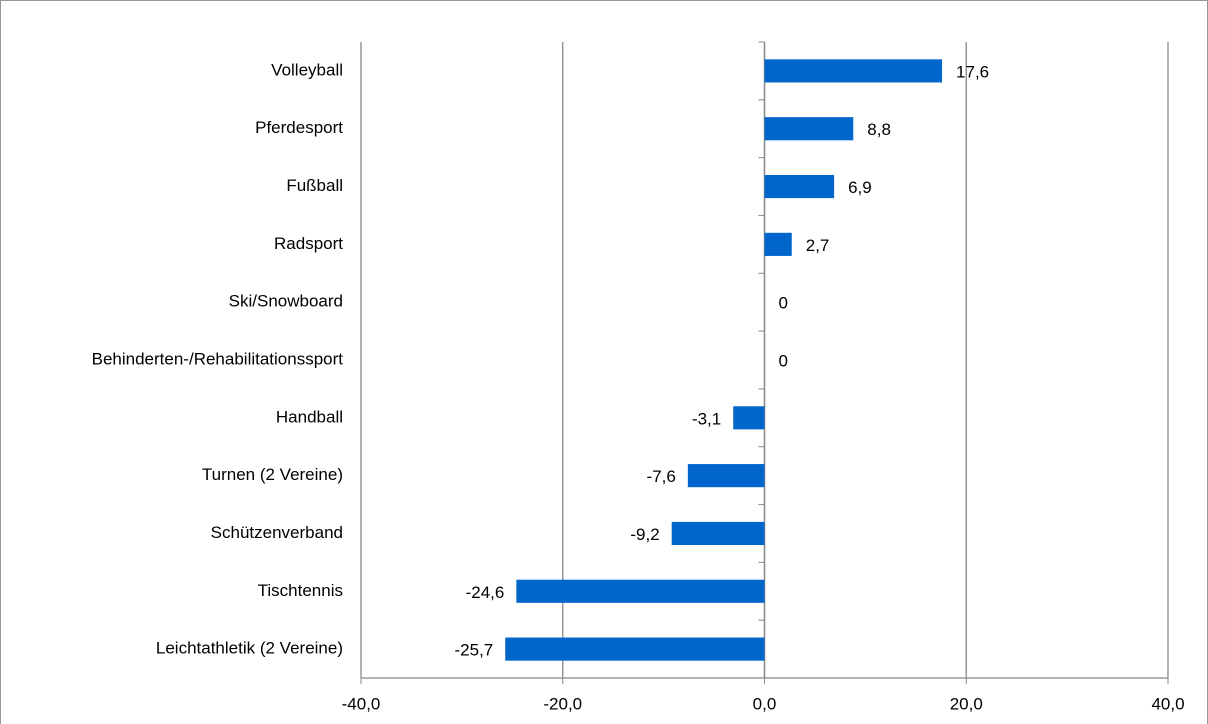 The width and height of the screenshot is (1208, 724). Describe the element at coordinates (474, 650) in the screenshot. I see `data-label: -25,7` at that location.